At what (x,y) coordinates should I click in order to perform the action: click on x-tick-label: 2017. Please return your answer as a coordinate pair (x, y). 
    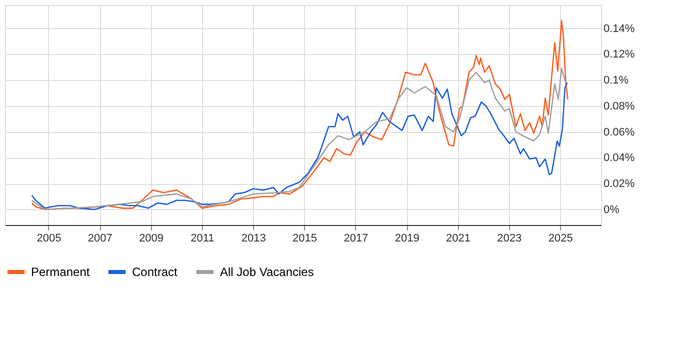
    Looking at the image, I should click on (356, 238).